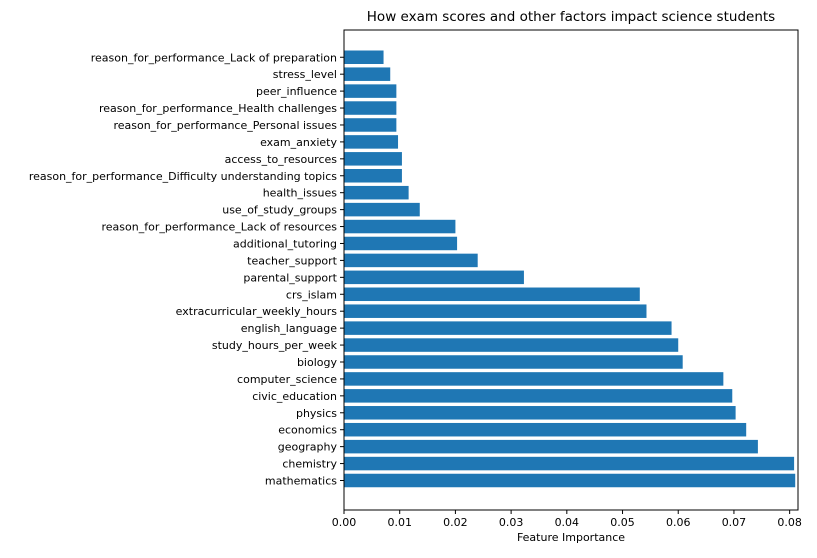  What do you see at coordinates (571, 537) in the screenshot?
I see `x-axis-label: Feature Importance` at bounding box center [571, 537].